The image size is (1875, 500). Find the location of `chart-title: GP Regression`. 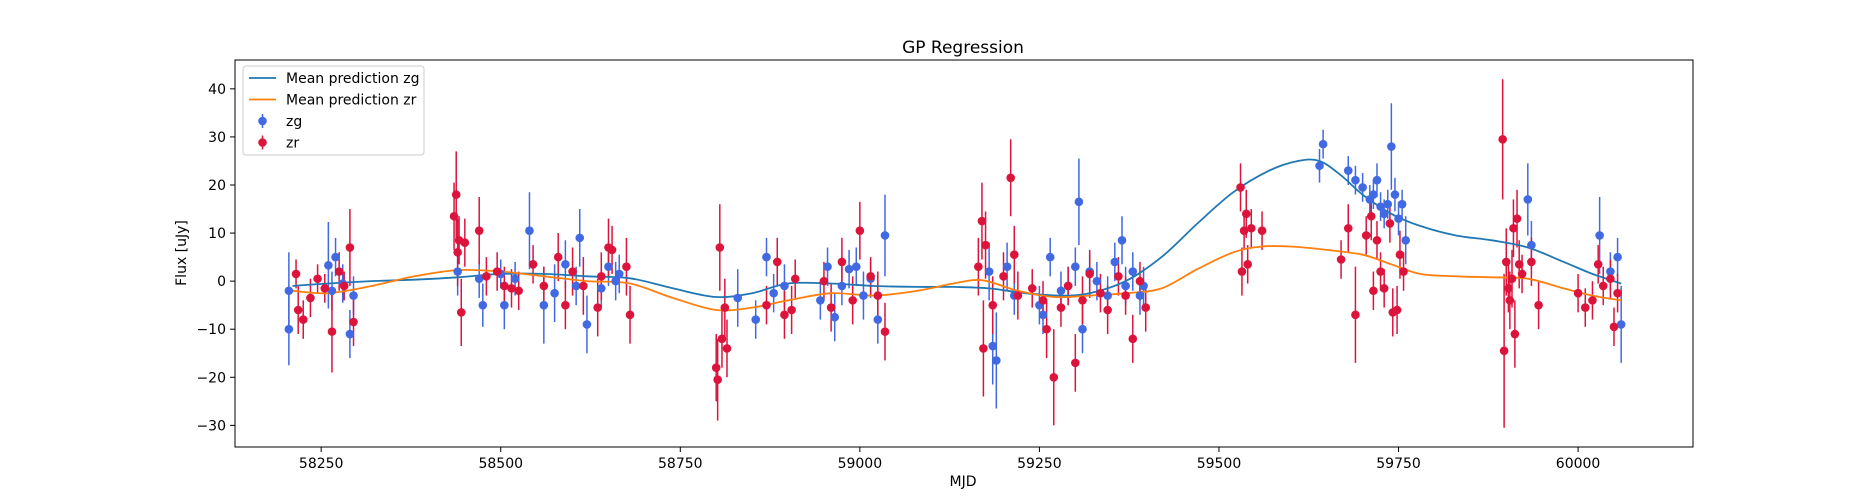

chart-title: GP Regression is located at coordinates (963, 48).